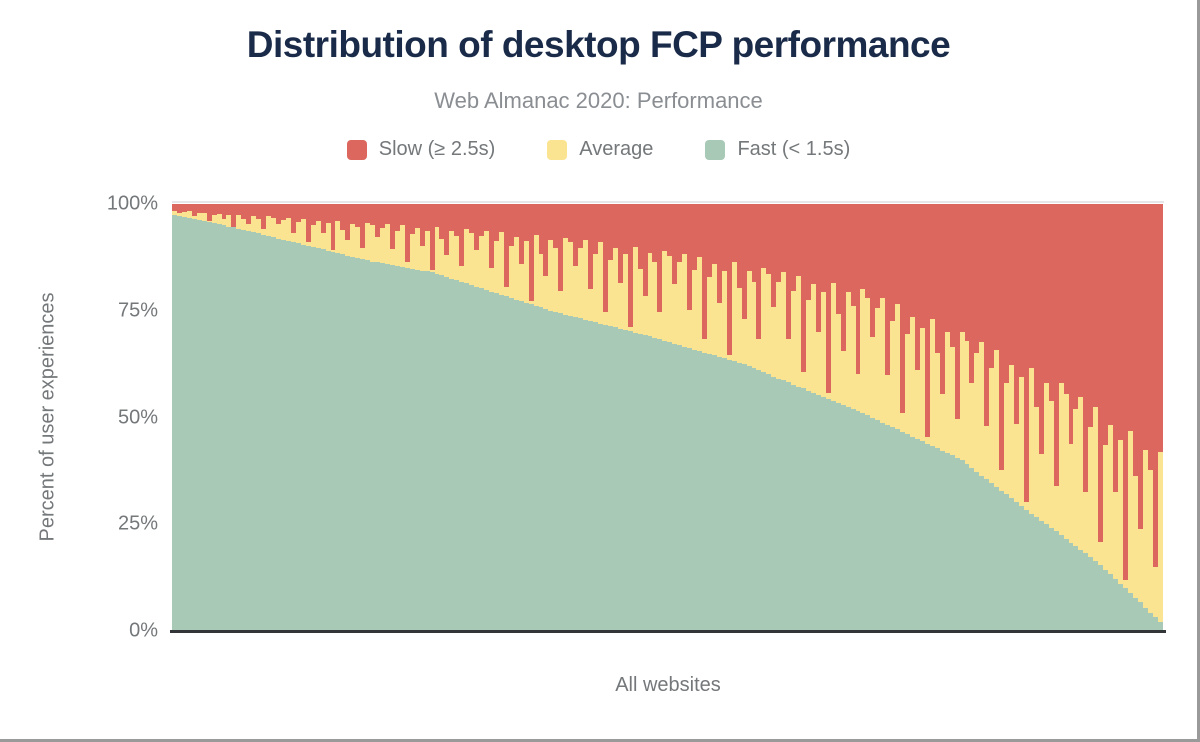 This screenshot has height=742, width=1200. Describe the element at coordinates (598, 100) in the screenshot. I see `chart-subtitle: Web Almanac 2020: Performance` at that location.